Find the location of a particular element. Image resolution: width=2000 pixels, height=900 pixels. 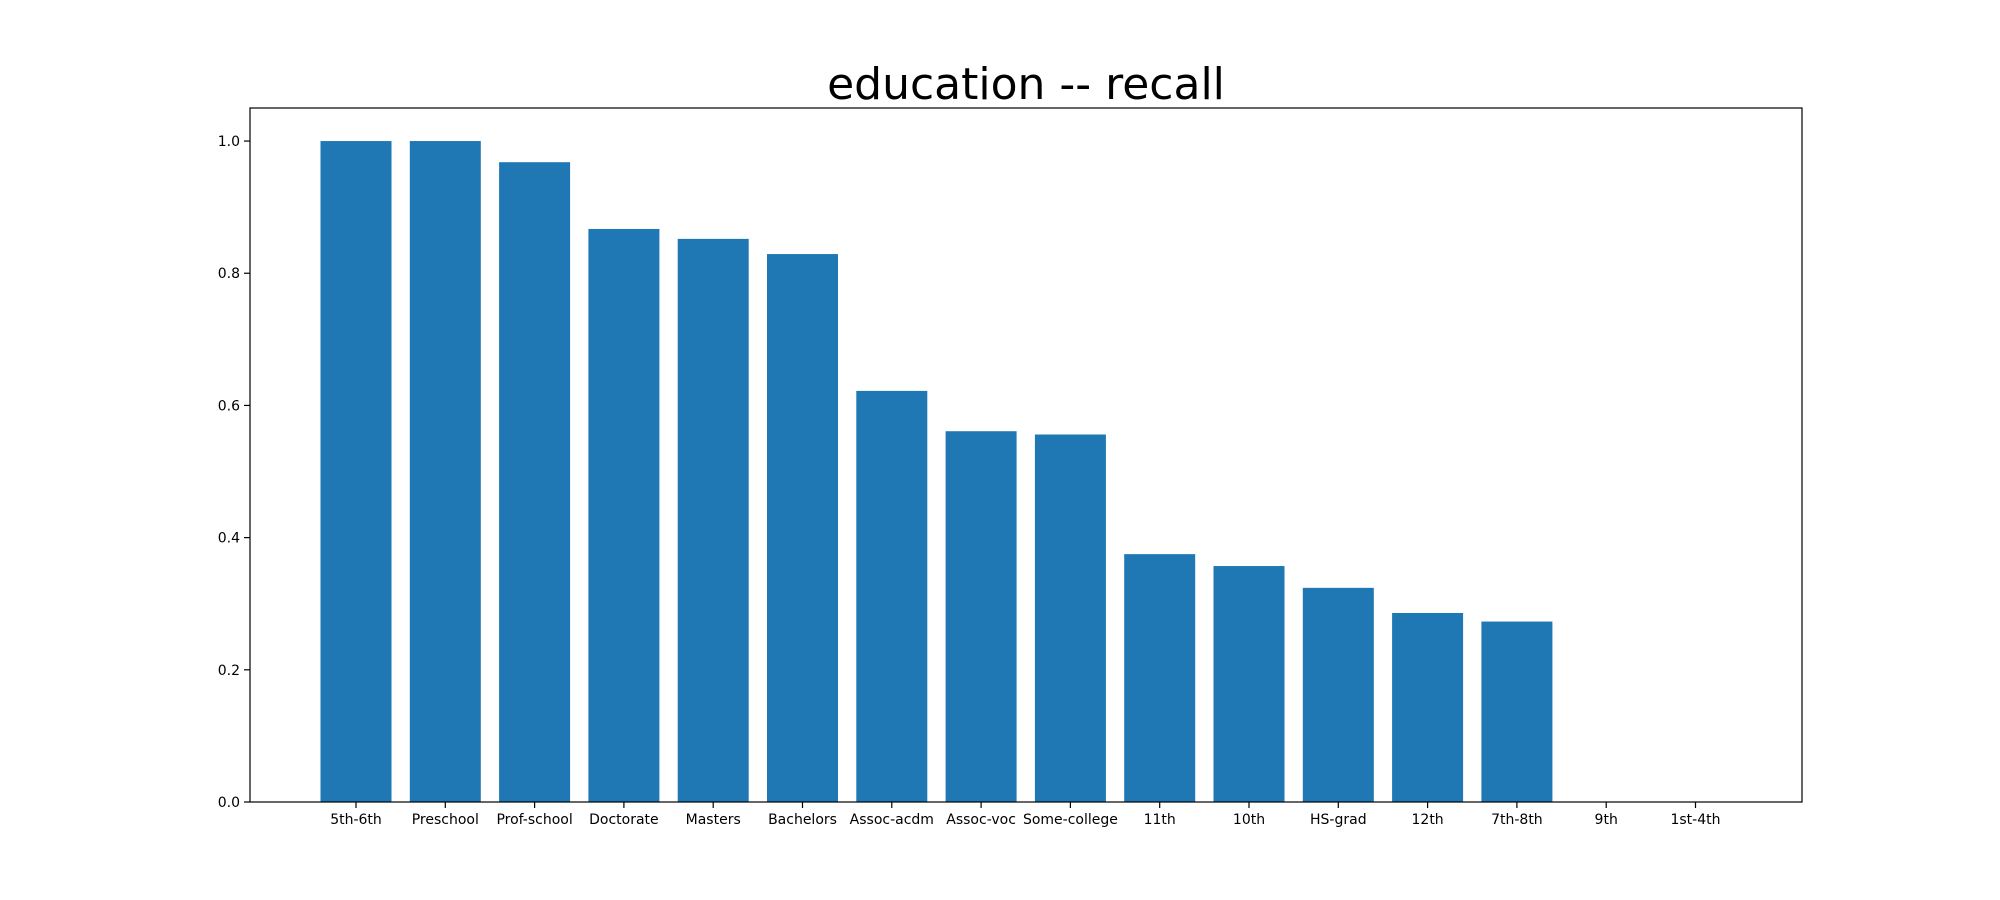

y-tick-label: 0.2 is located at coordinates (229, 671).